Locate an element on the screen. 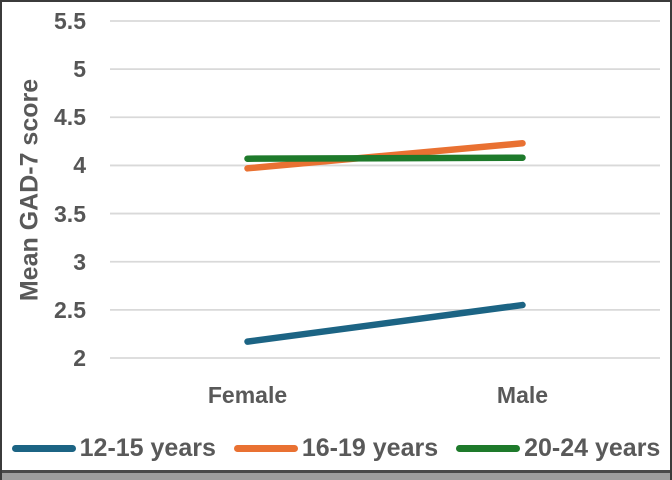 This screenshot has height=480, width=672. legend-item-20-24-years: 20-24 years is located at coordinates (558, 448).